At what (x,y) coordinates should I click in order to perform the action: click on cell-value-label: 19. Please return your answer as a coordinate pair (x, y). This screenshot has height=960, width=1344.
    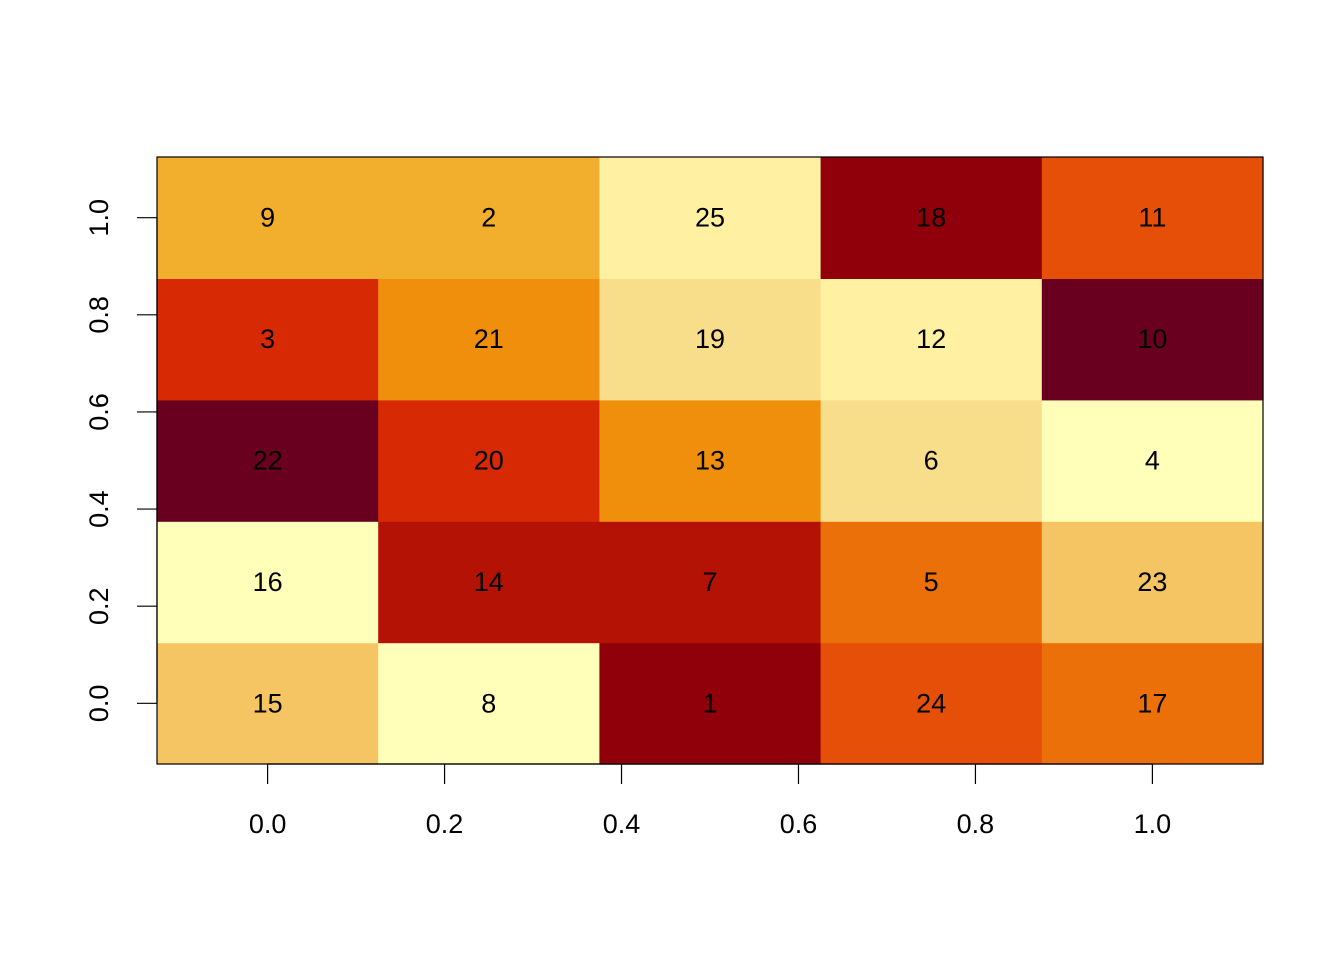
    Looking at the image, I should click on (710, 339).